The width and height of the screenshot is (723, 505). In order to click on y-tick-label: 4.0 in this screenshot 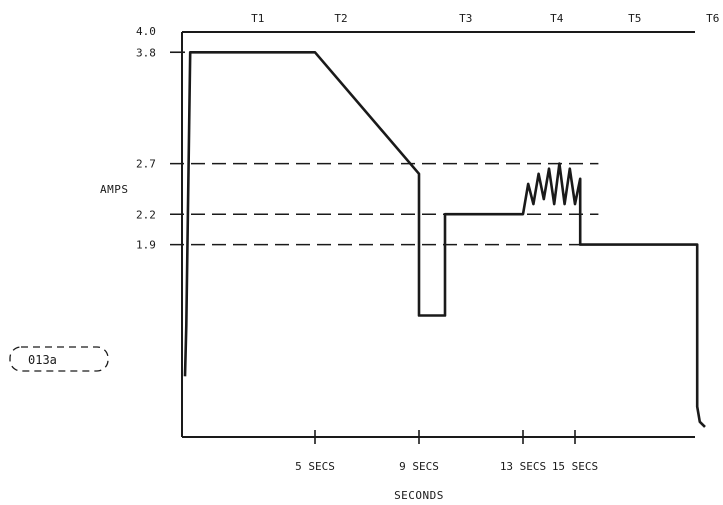, I will do `click(146, 31)`.